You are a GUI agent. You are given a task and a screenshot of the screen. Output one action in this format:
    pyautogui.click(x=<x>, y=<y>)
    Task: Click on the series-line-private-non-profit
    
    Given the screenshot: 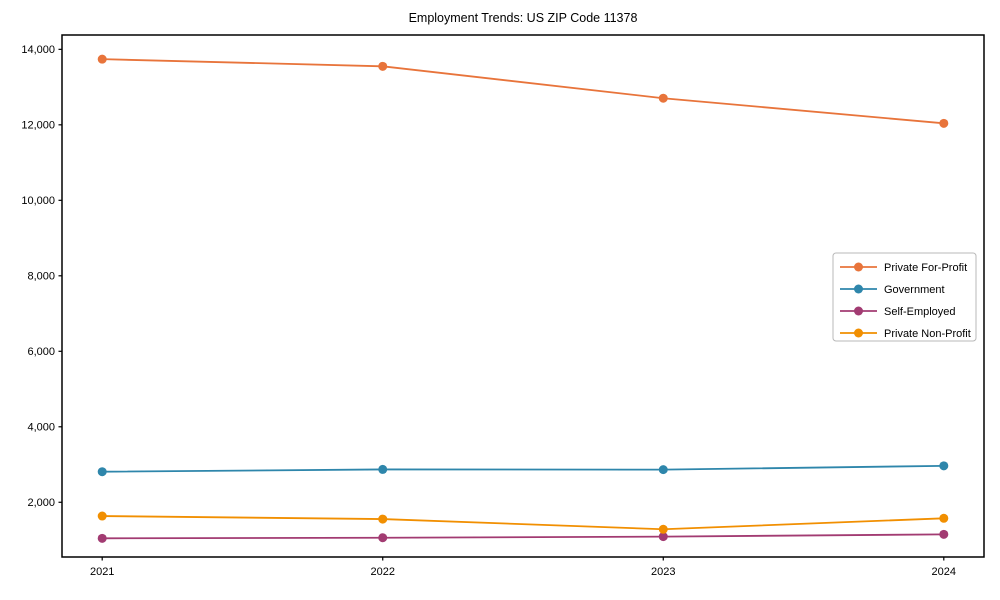 What is the action you would take?
    pyautogui.click(x=523, y=523)
    